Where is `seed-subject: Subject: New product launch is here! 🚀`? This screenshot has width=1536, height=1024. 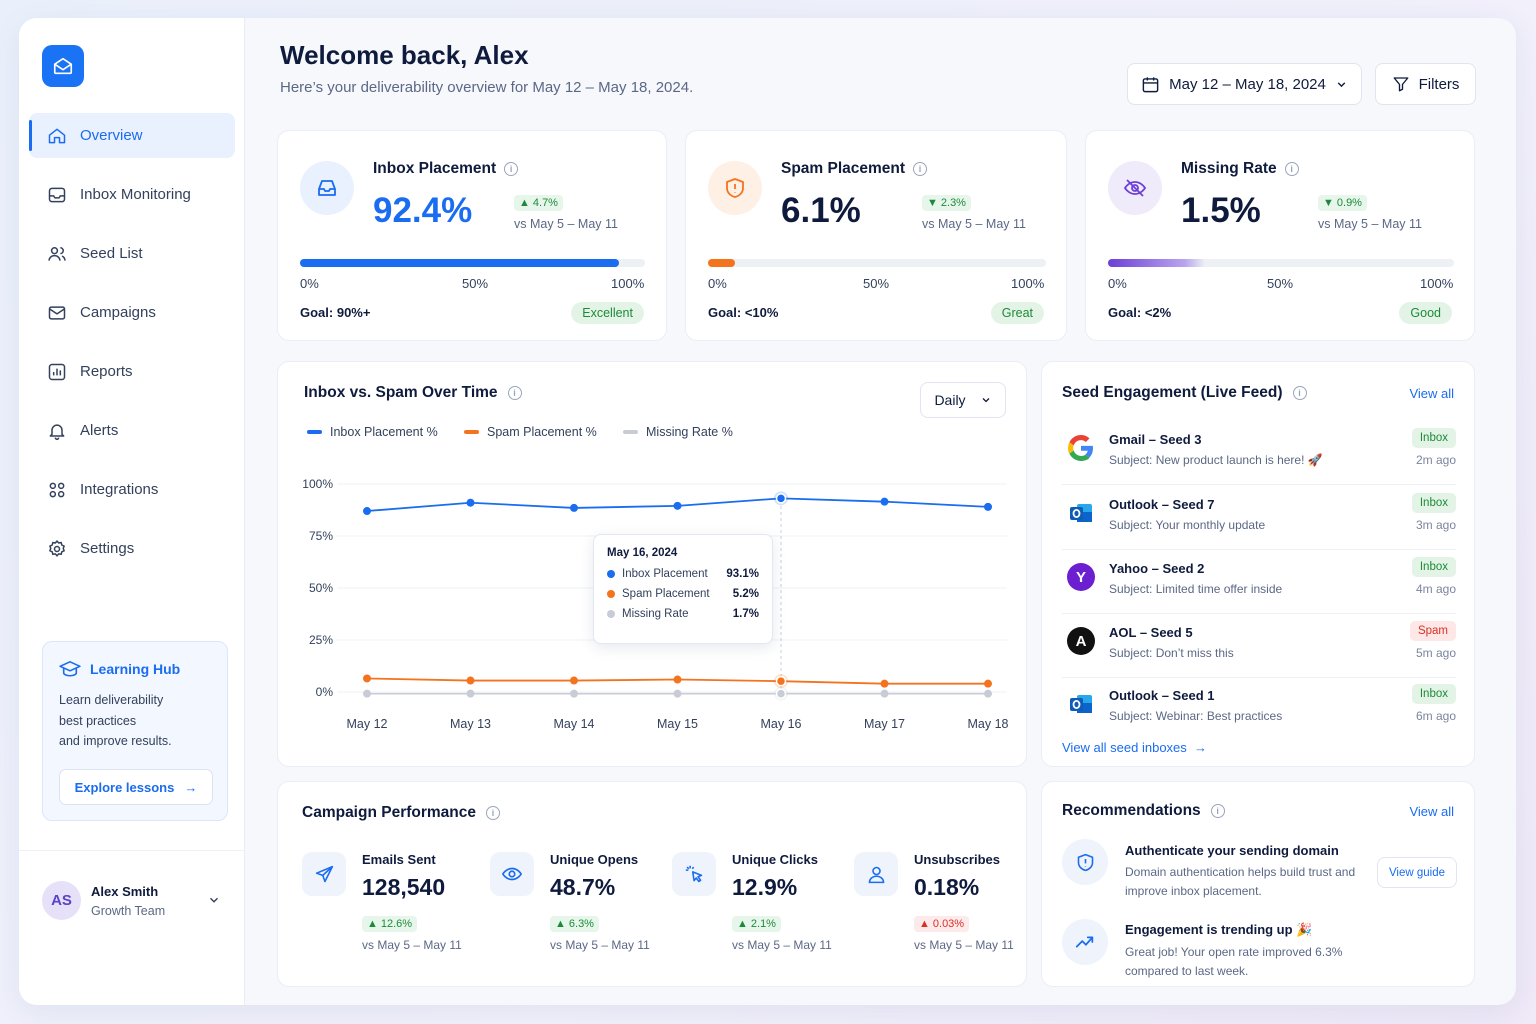
seed-subject: Subject: New product launch is here! 🚀 is located at coordinates (1216, 460).